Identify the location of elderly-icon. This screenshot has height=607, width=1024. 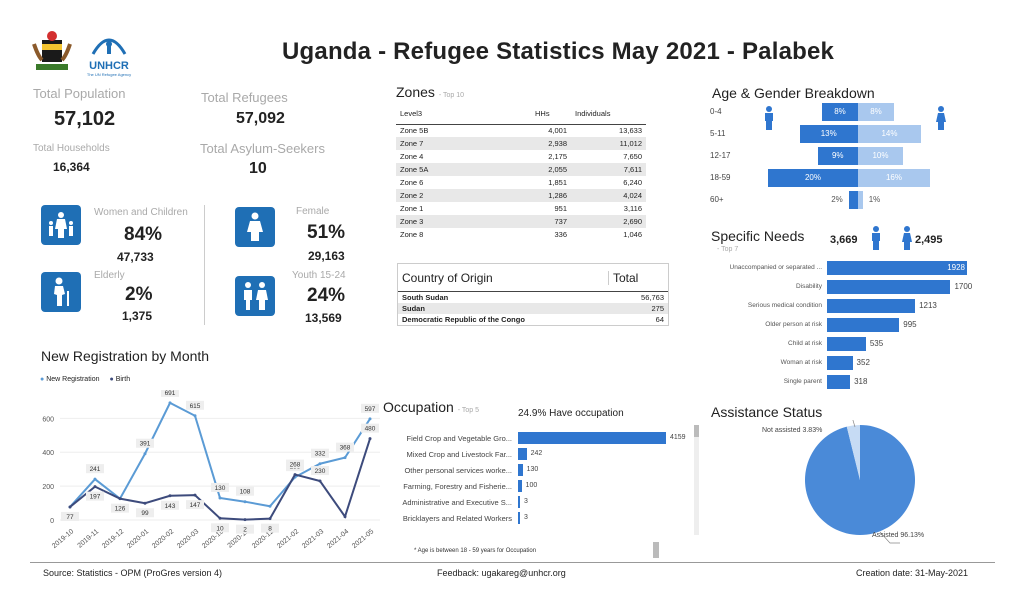
(61, 292).